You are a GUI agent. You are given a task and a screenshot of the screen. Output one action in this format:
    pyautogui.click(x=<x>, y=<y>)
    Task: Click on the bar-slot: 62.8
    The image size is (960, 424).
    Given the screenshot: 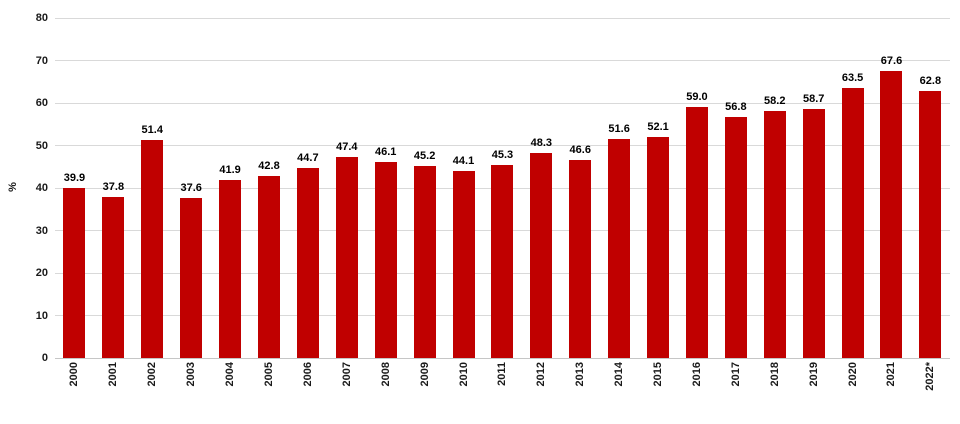 What is the action you would take?
    pyautogui.click(x=930, y=188)
    